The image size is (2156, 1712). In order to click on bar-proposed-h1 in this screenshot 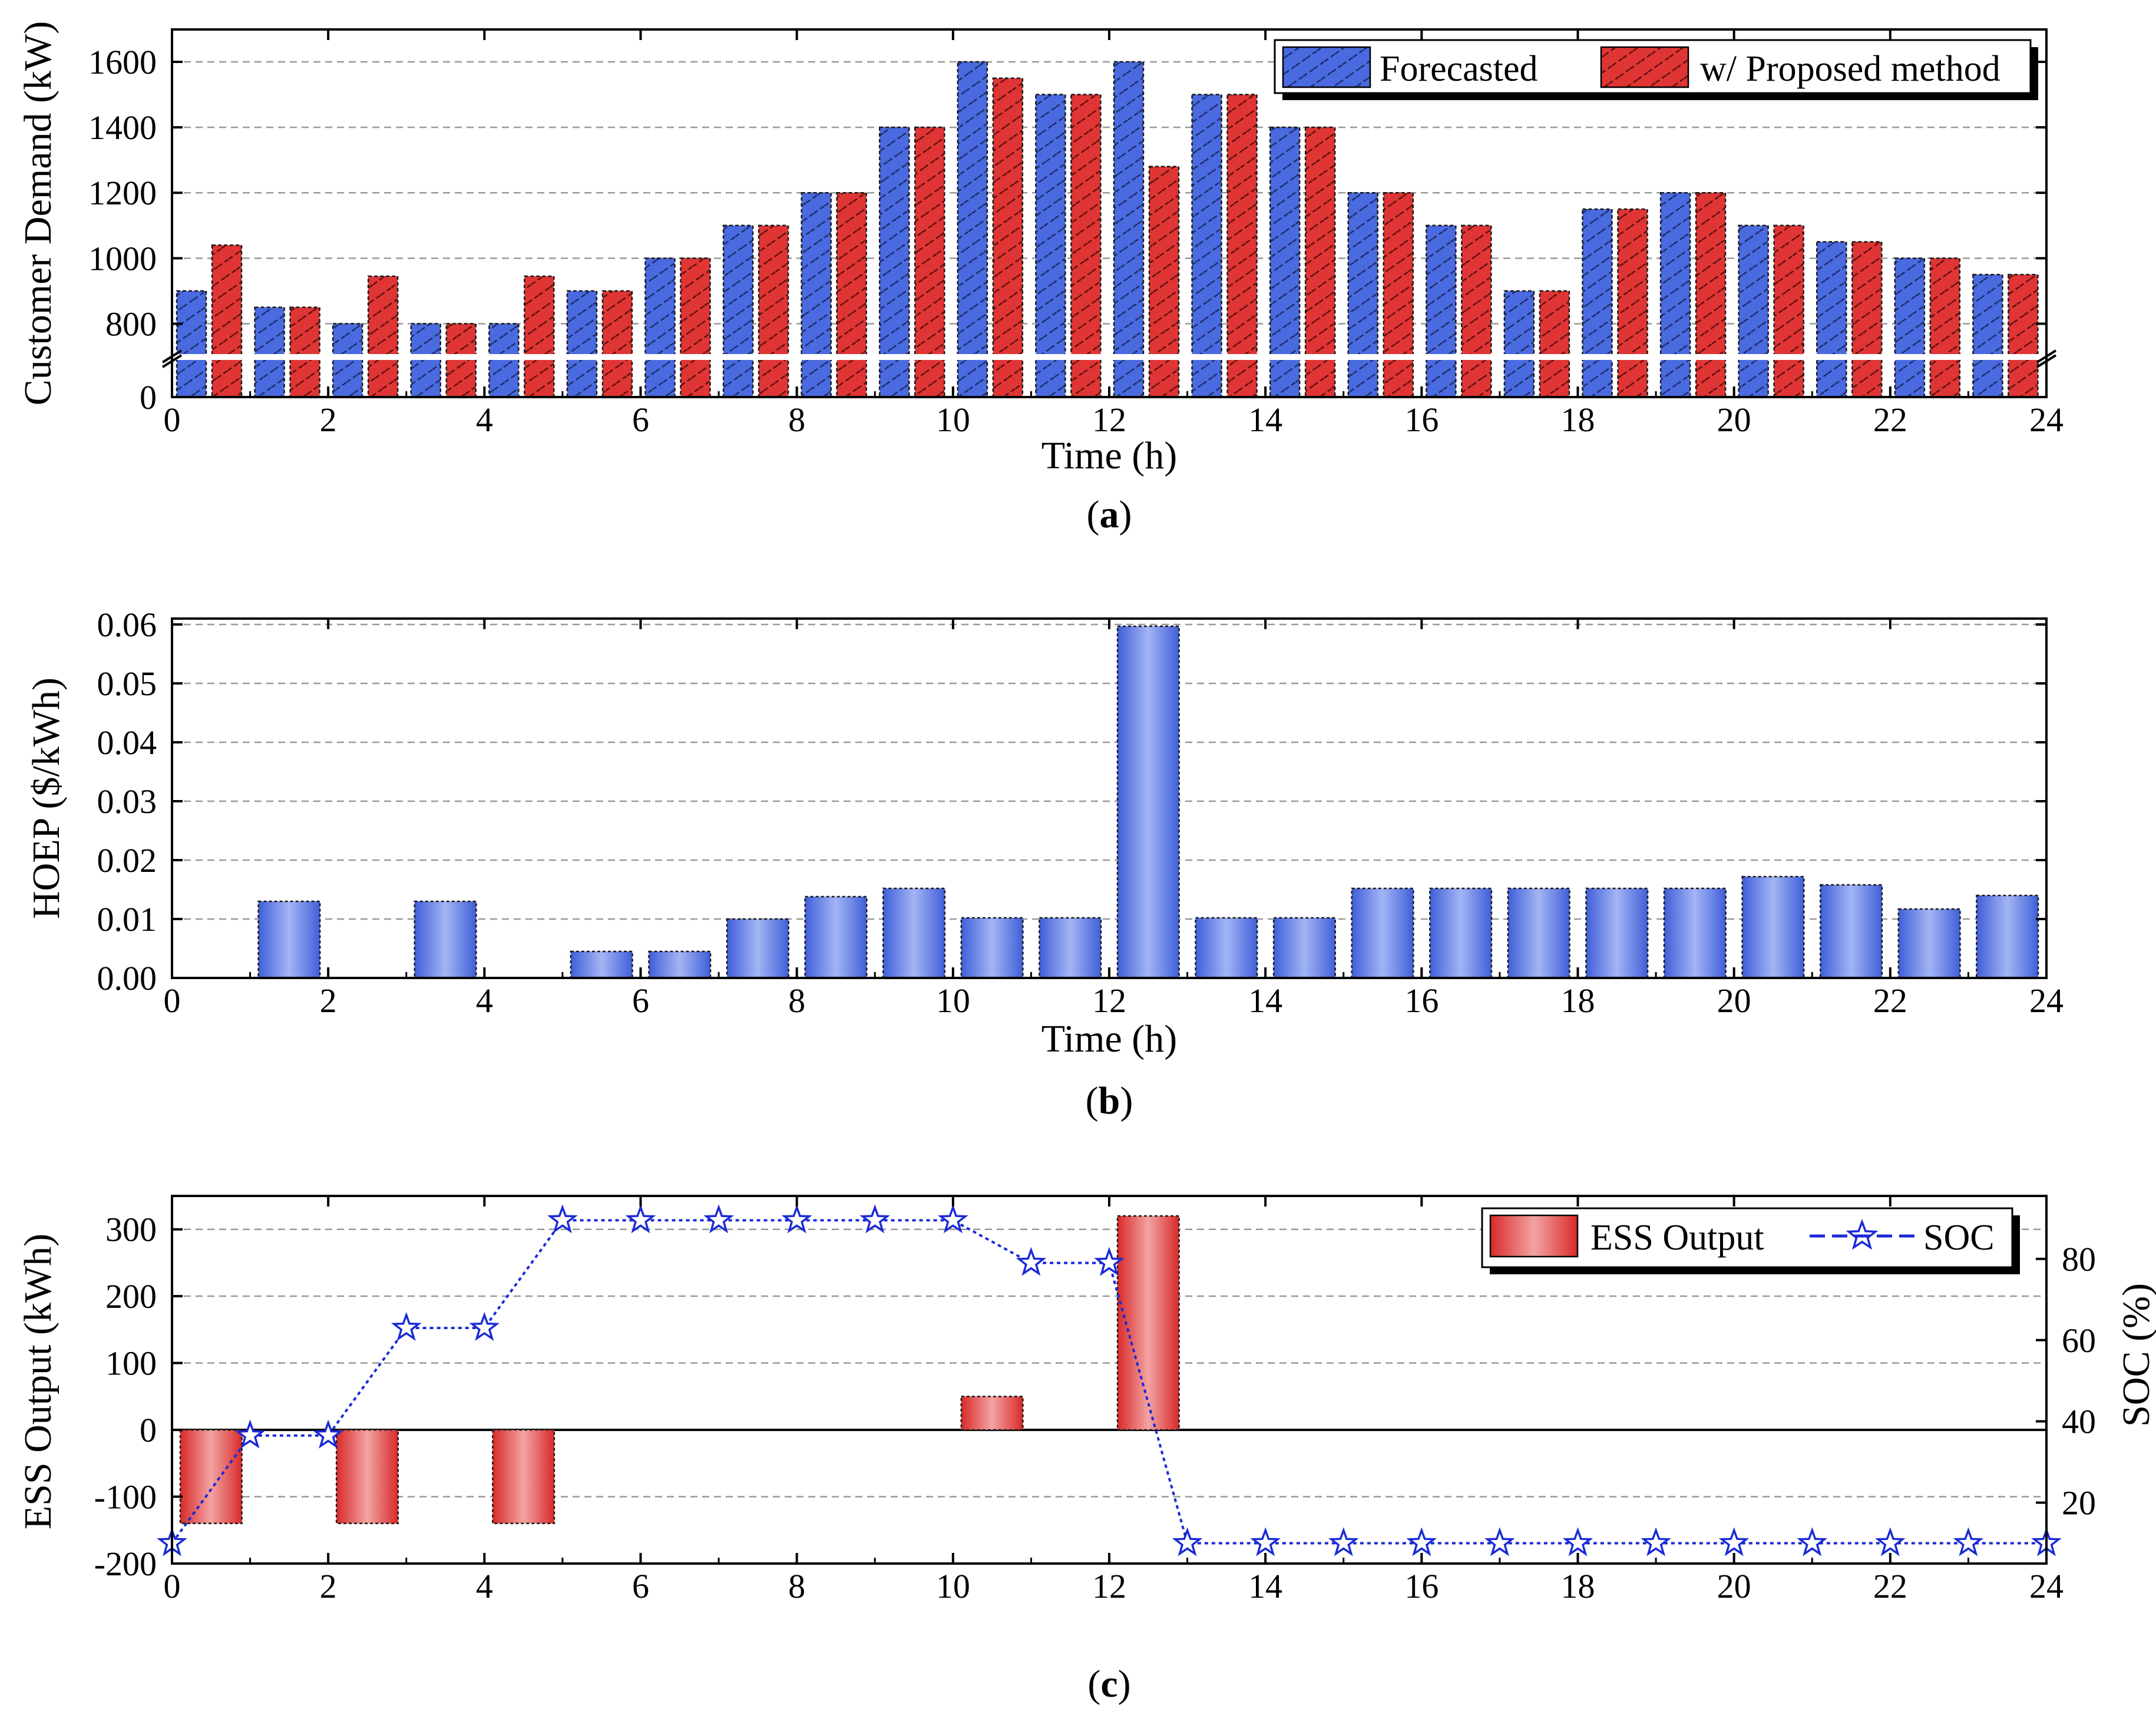, I will do `click(227, 321)`.